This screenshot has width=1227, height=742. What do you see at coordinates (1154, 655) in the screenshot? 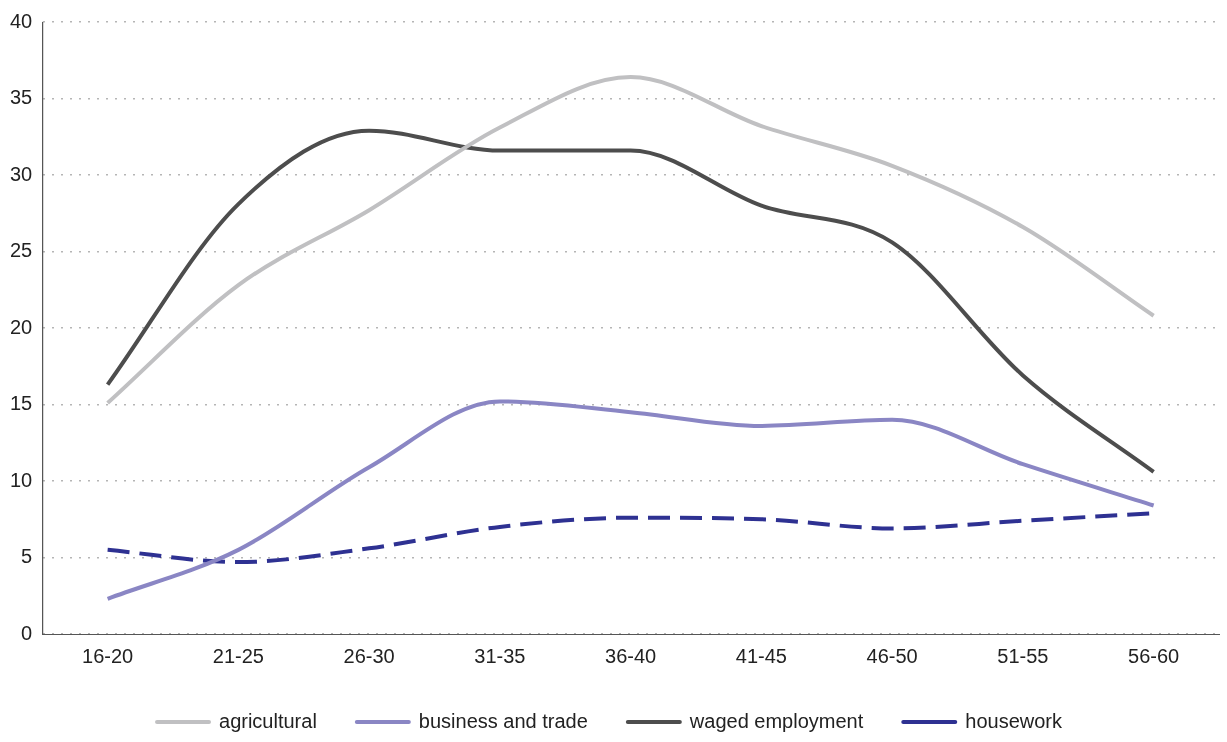
I see `x-tick-label: 56-60` at bounding box center [1154, 655].